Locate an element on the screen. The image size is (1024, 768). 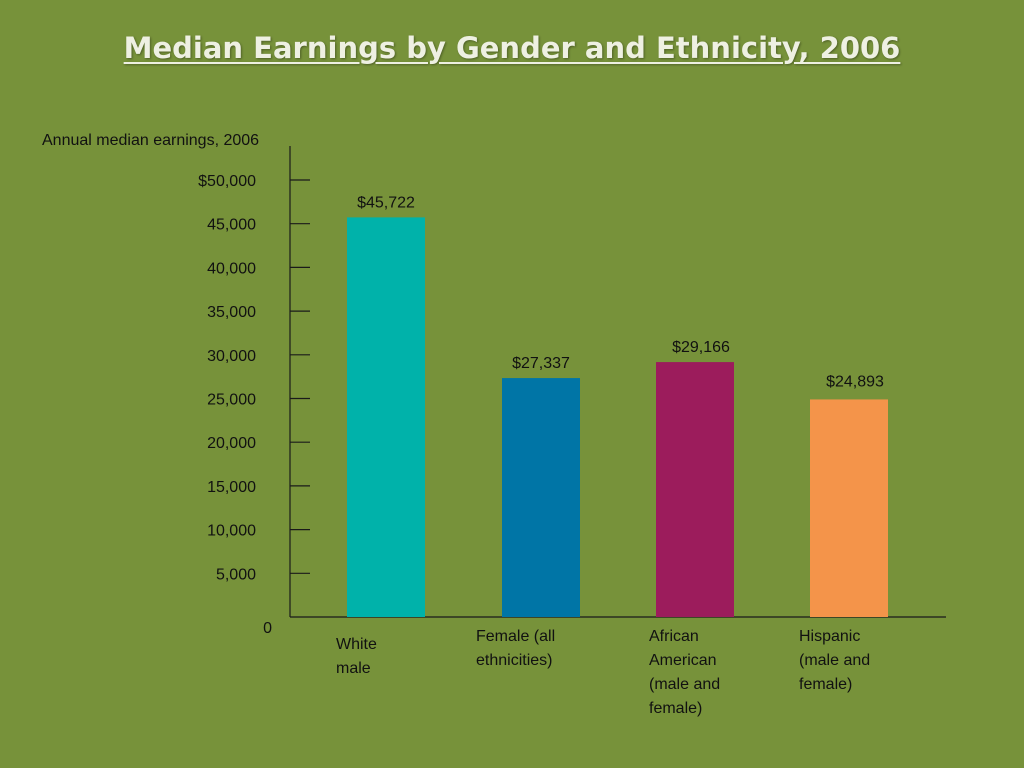
y-tick-label: 35,000 is located at coordinates (231, 312).